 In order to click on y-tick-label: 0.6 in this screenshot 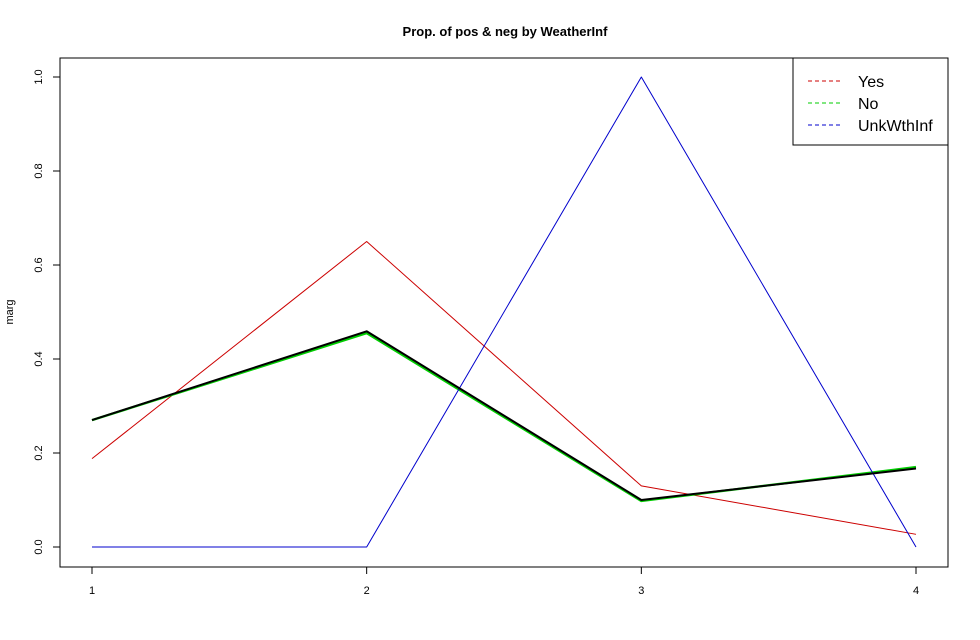, I will do `click(39, 264)`.